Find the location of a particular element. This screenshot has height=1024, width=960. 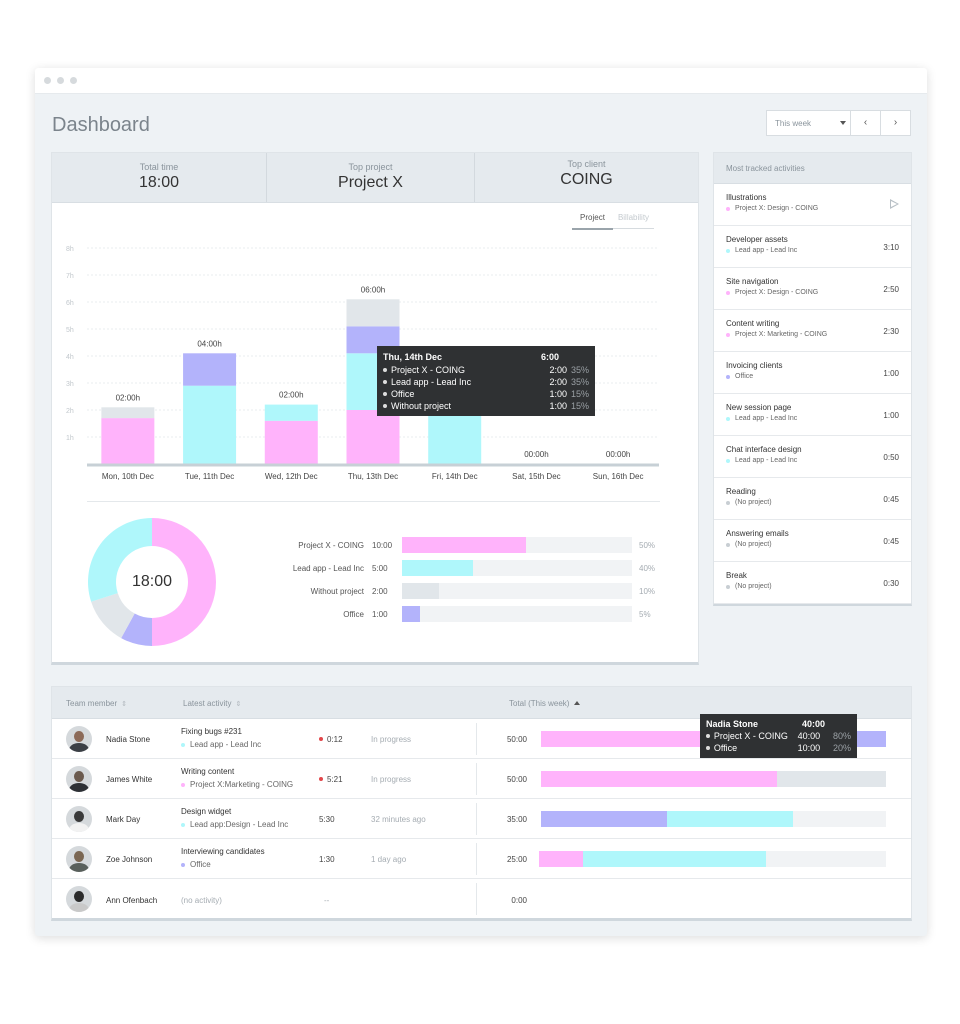

tooltip-row: Project X - COING 40:00 80% is located at coordinates (778, 736).